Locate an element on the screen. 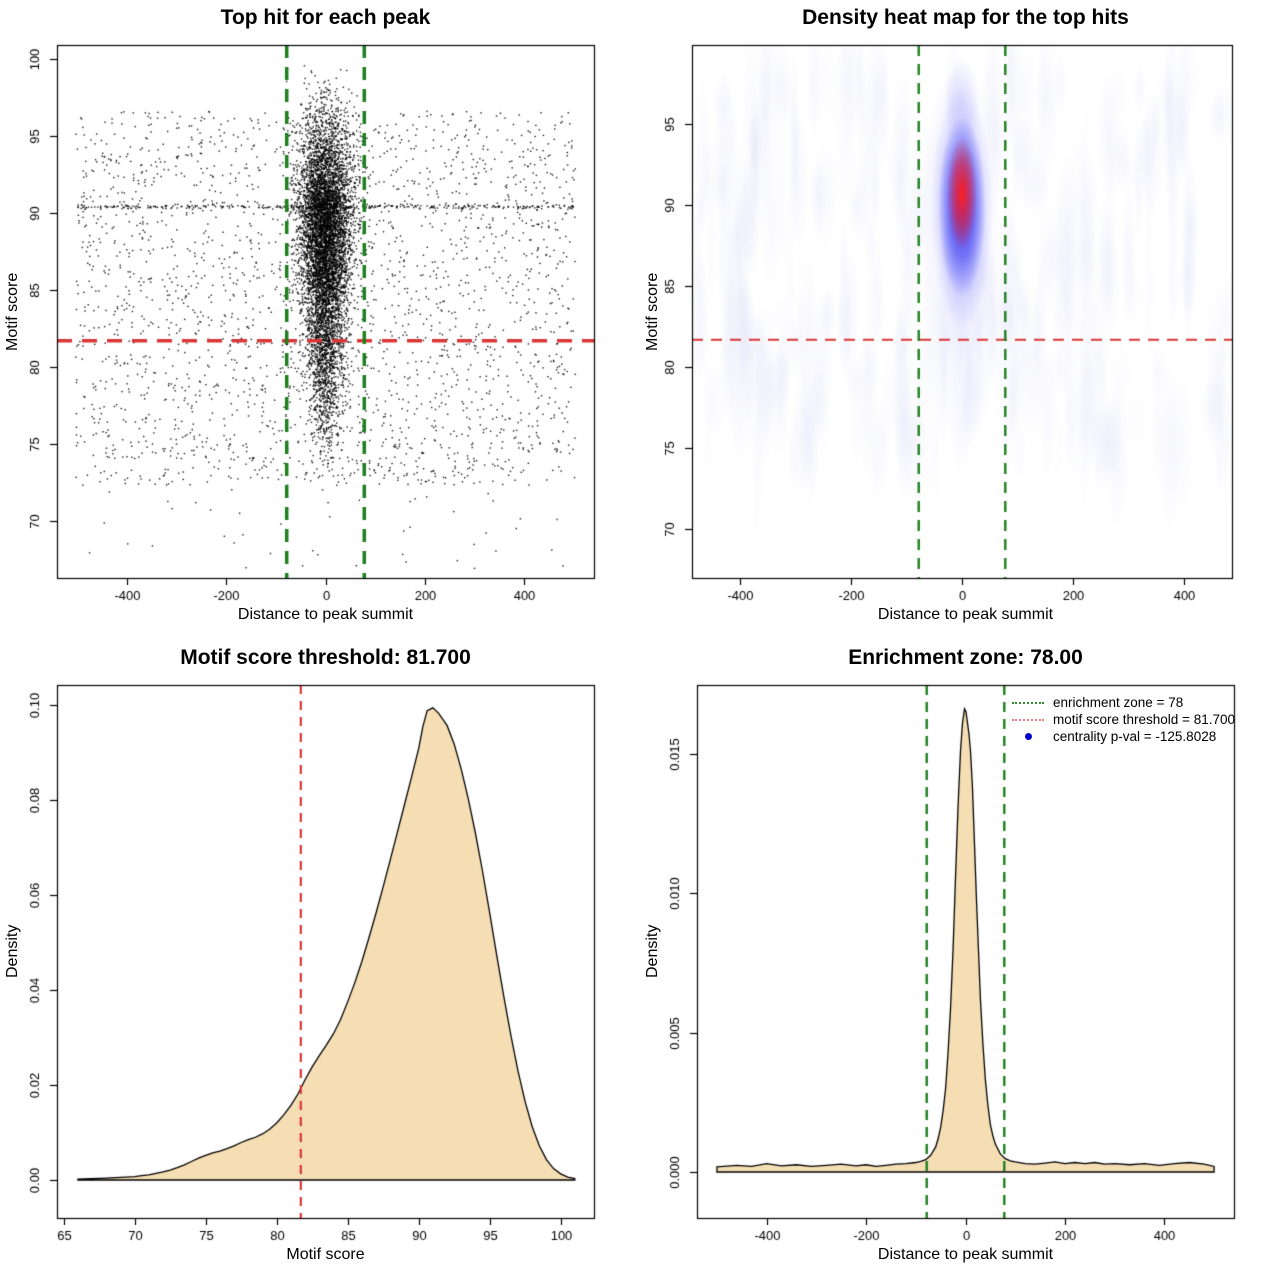  legend-item-centrality-pval: centrality p-val = -125.8028 is located at coordinates (1122, 736).